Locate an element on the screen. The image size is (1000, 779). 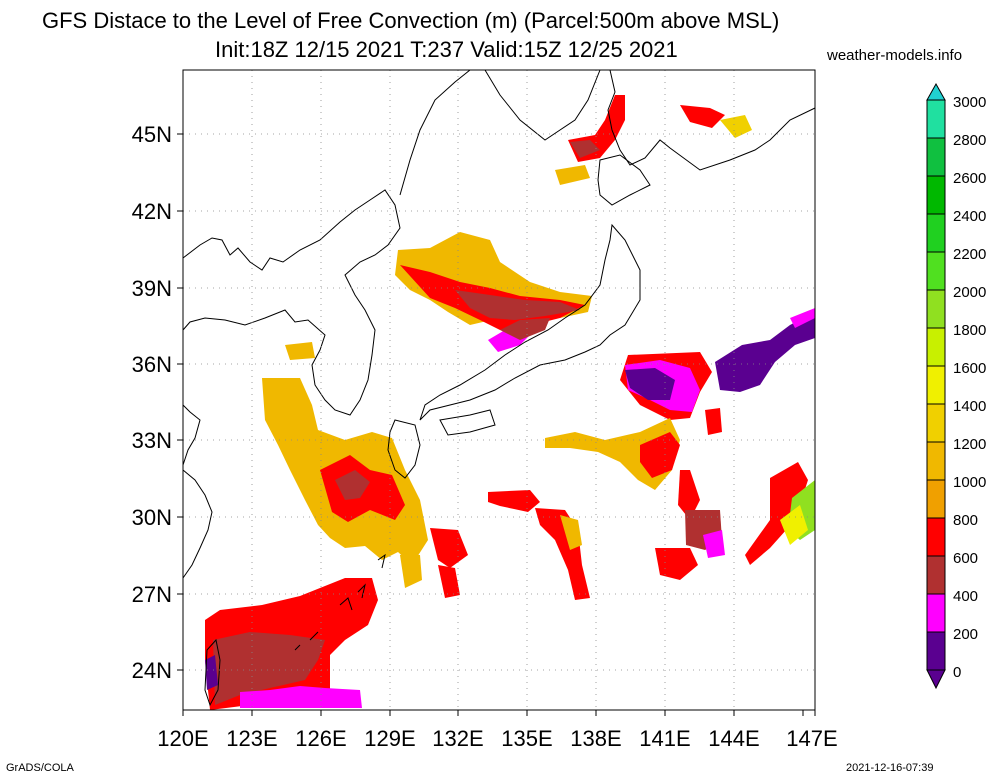
shade-brown-seaofjapan is located at coordinates (517, 305).